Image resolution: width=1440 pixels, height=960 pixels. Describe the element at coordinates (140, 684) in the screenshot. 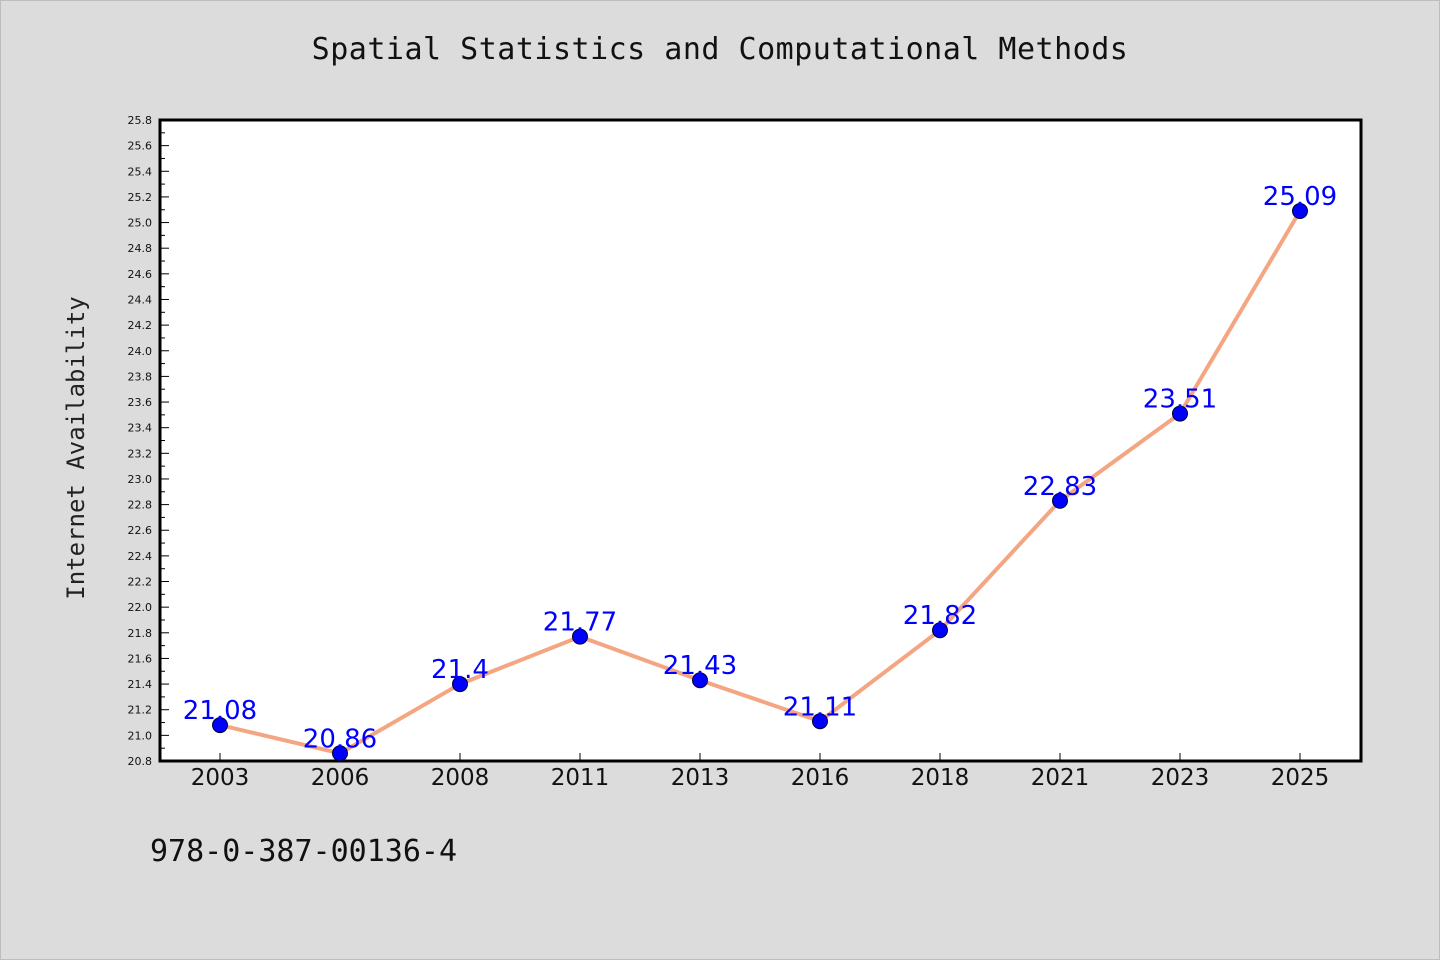

I see `y-tick-label: 21.4` at that location.